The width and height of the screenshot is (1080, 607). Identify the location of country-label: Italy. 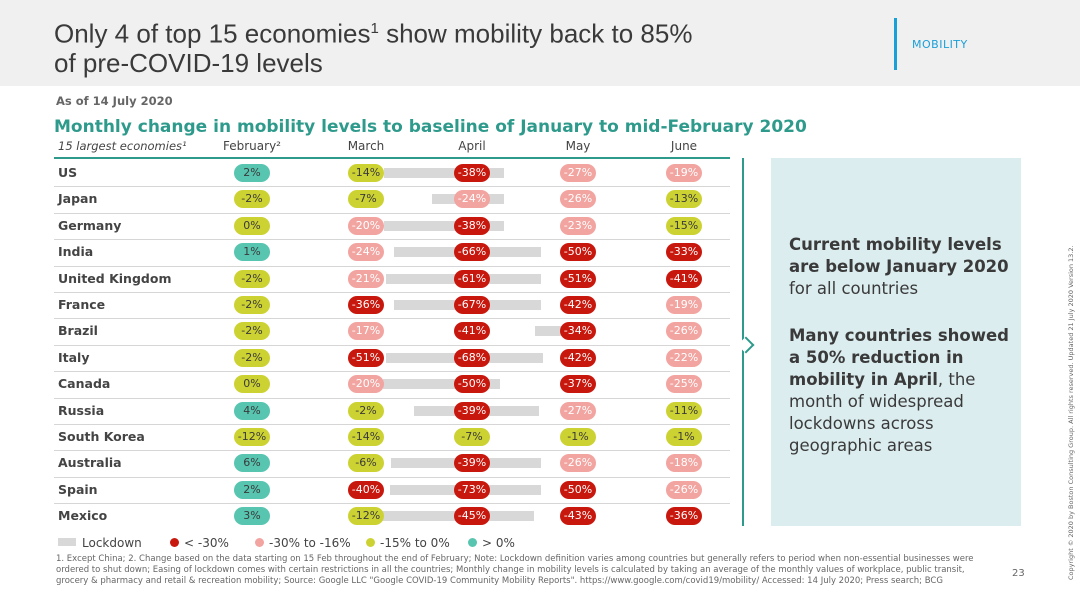
(74, 357).